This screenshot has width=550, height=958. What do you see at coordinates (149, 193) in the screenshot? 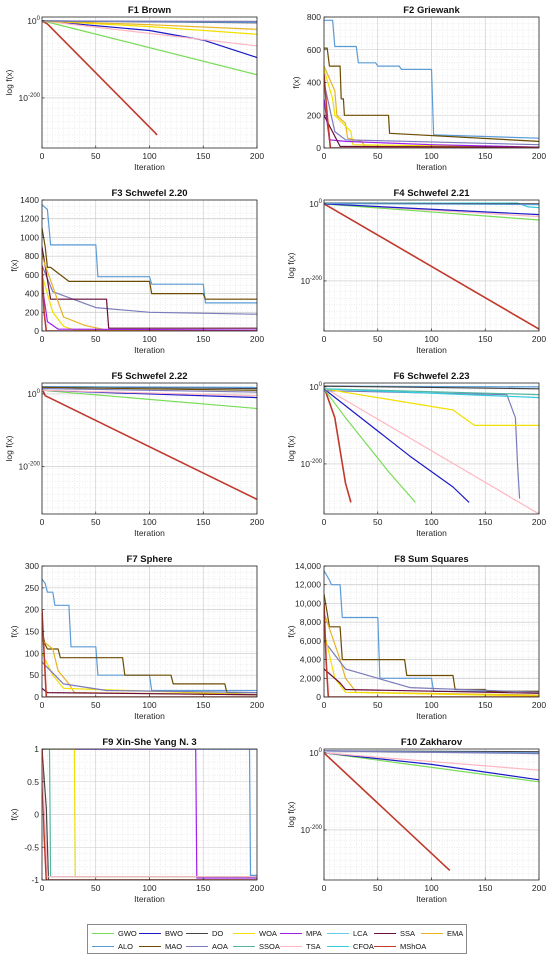
I see `chart-title: F3 Schwefel 2.20` at bounding box center [149, 193].